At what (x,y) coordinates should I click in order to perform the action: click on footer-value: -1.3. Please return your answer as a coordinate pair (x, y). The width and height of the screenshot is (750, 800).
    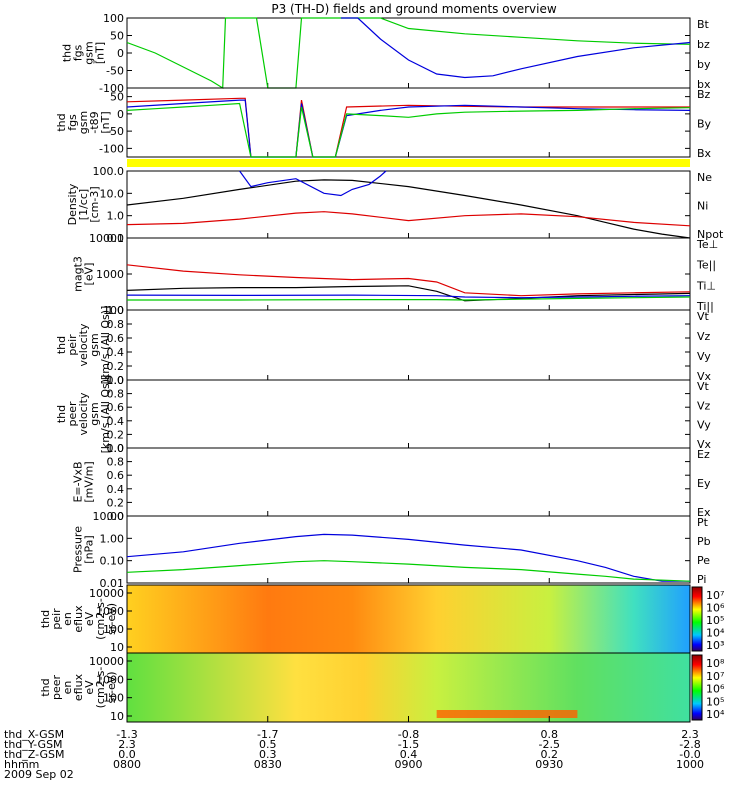
    Looking at the image, I should click on (126, 734).